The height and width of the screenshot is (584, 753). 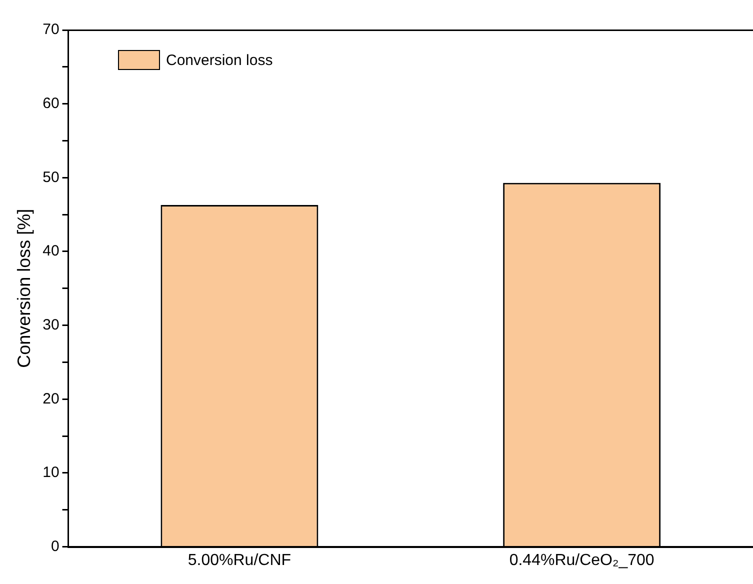 I want to click on y-tick-label: 0, so click(x=55, y=546).